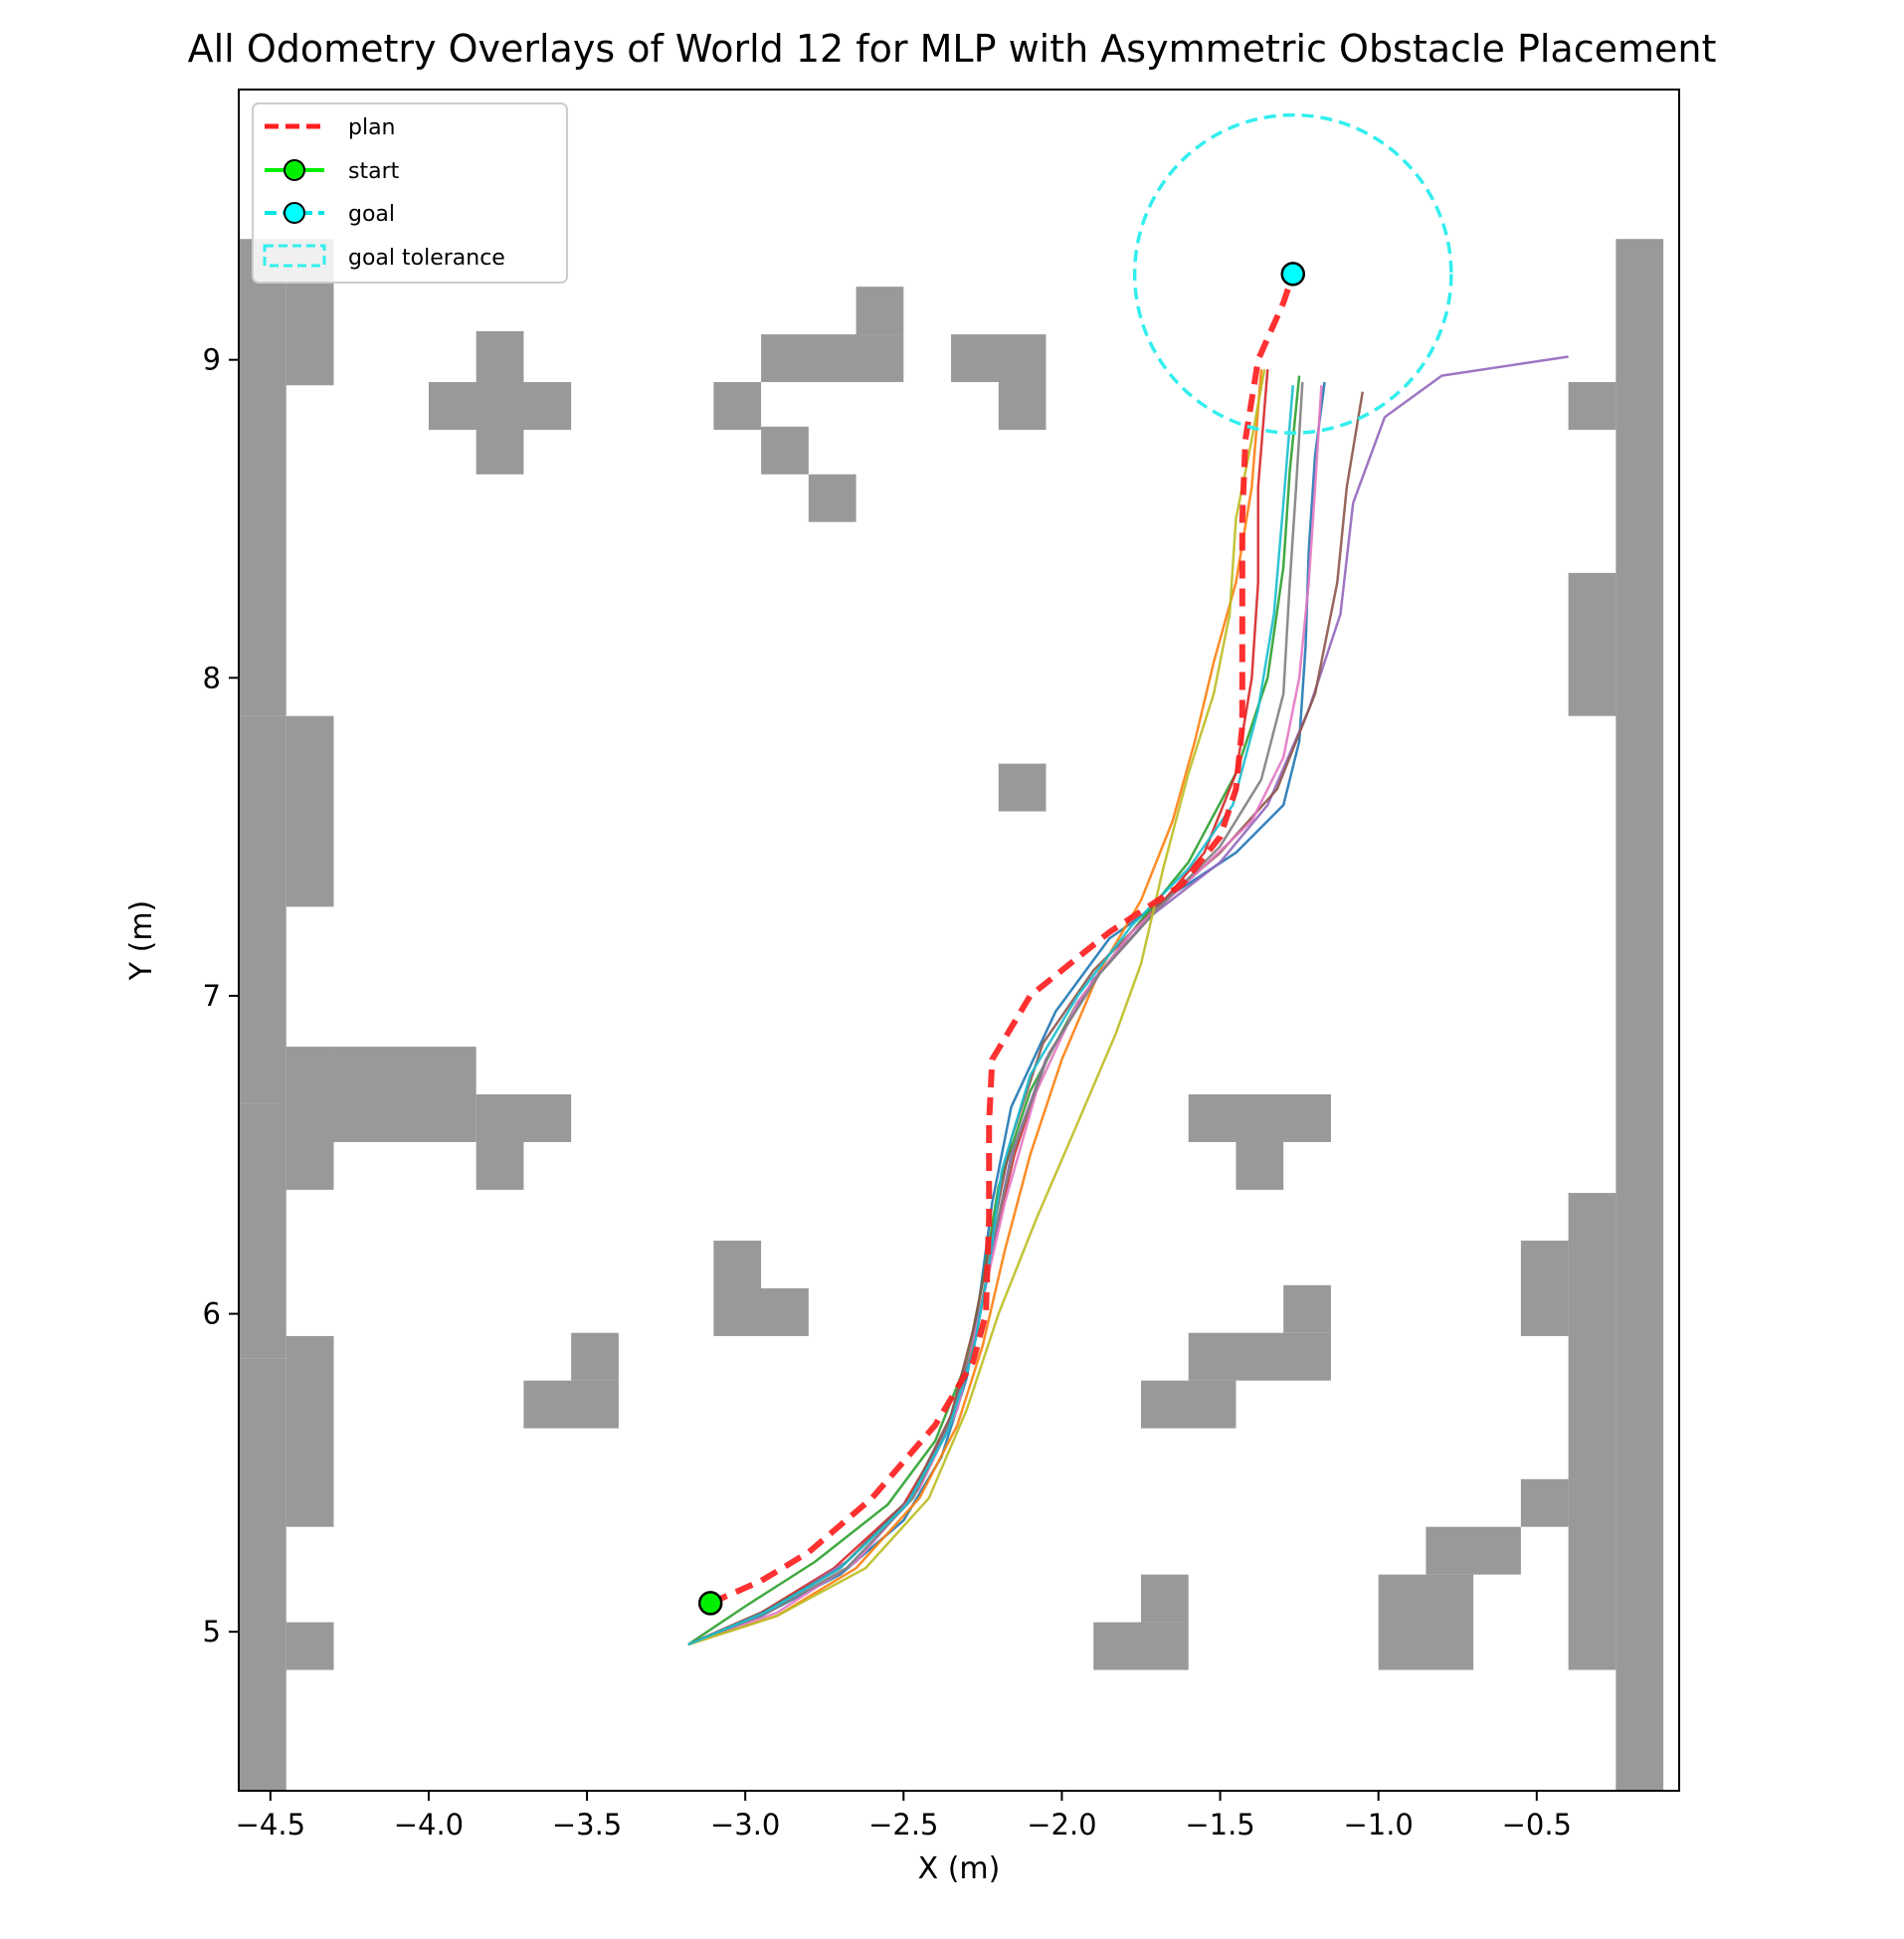 The image size is (1904, 1939). I want to click on y-tick-label: 5, so click(212, 1631).